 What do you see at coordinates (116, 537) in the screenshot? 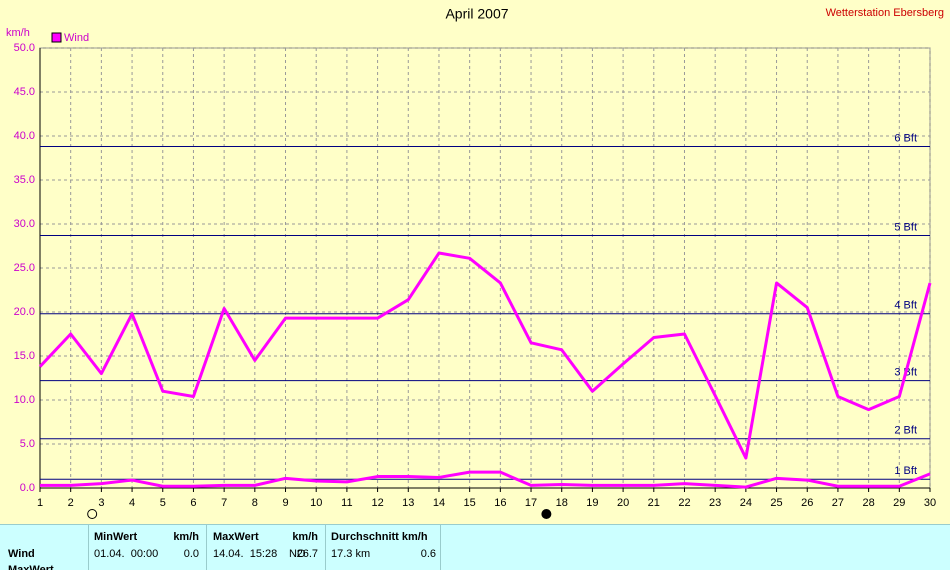
I see `column-title: MinWert` at bounding box center [116, 537].